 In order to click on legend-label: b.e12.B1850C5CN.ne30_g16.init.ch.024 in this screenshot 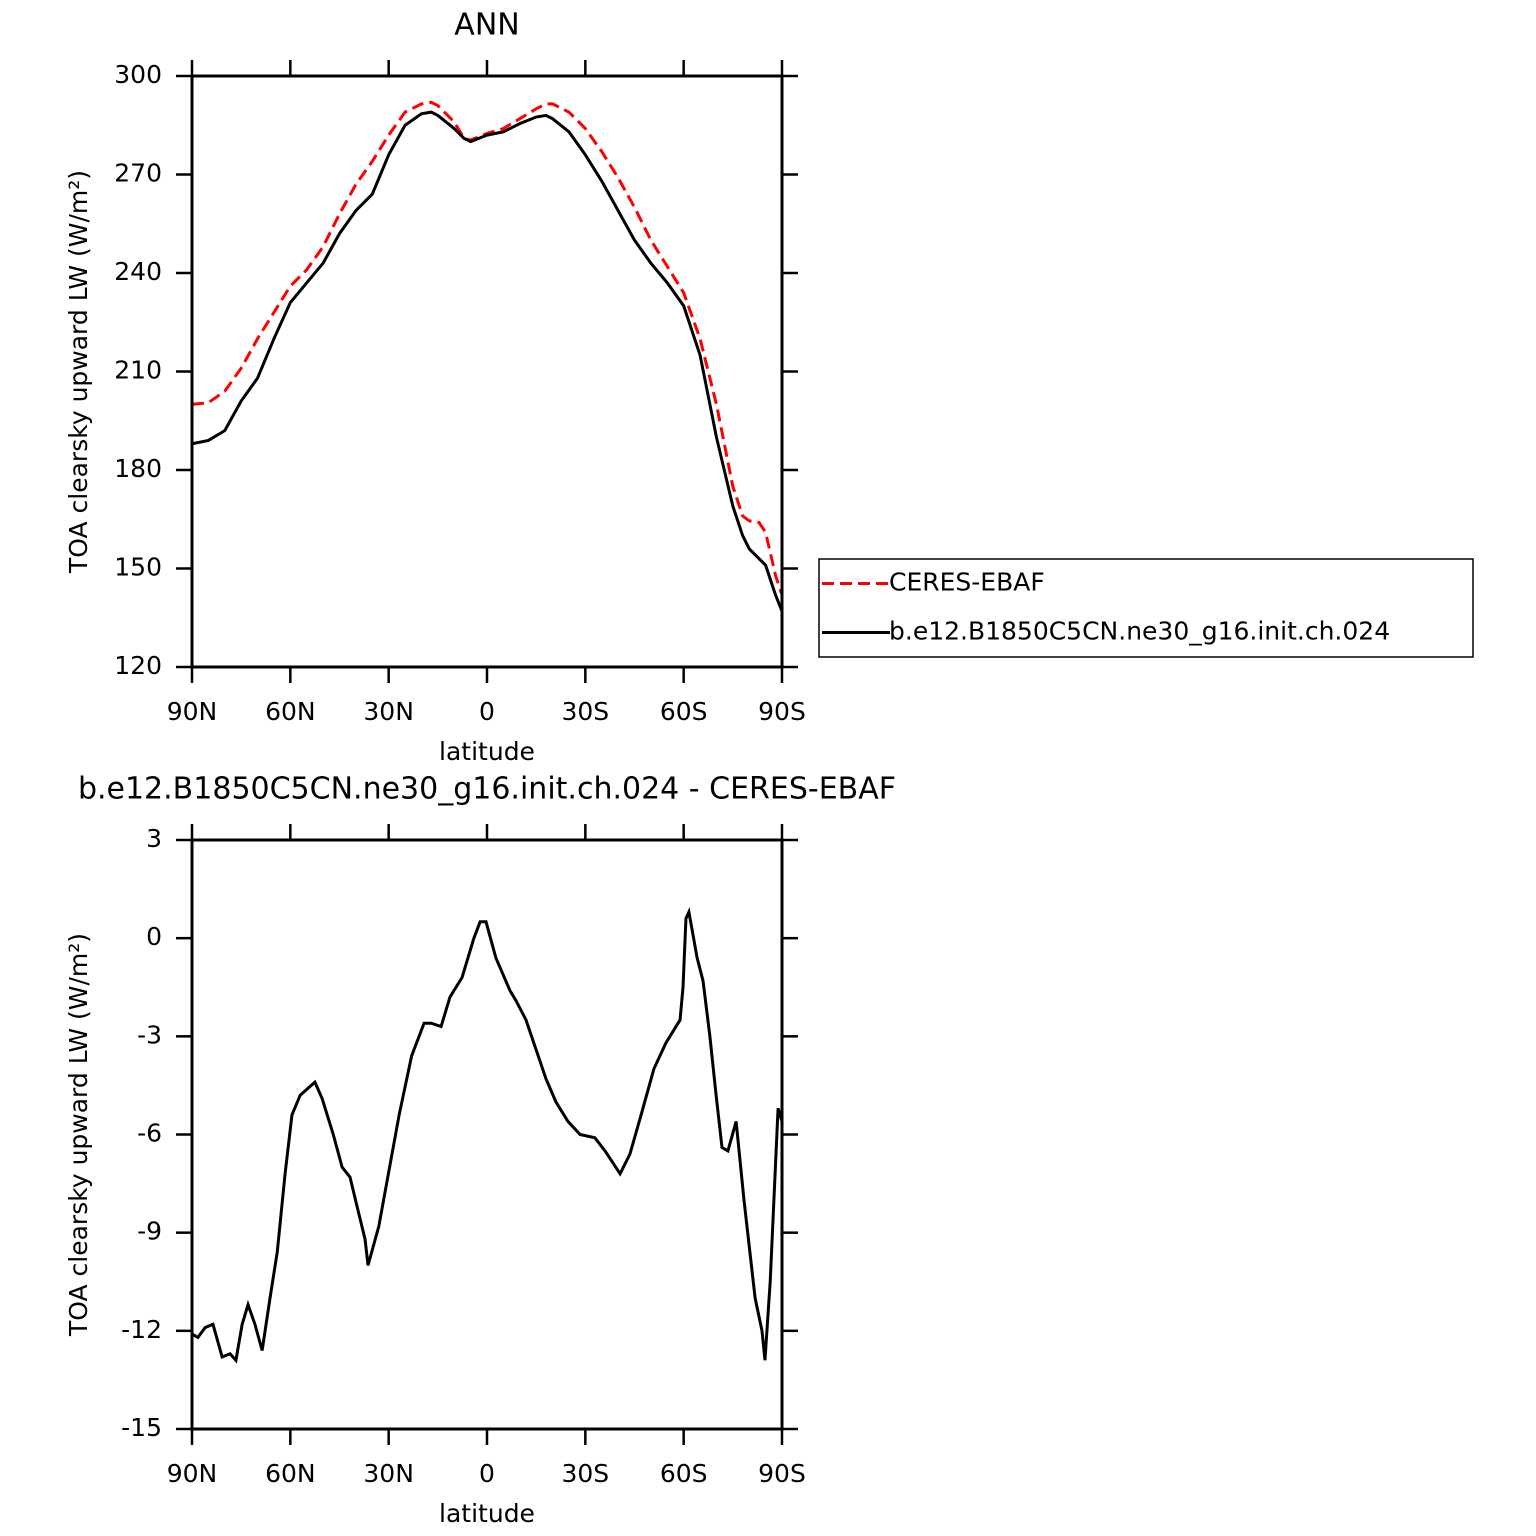, I will do `click(1139, 631)`.